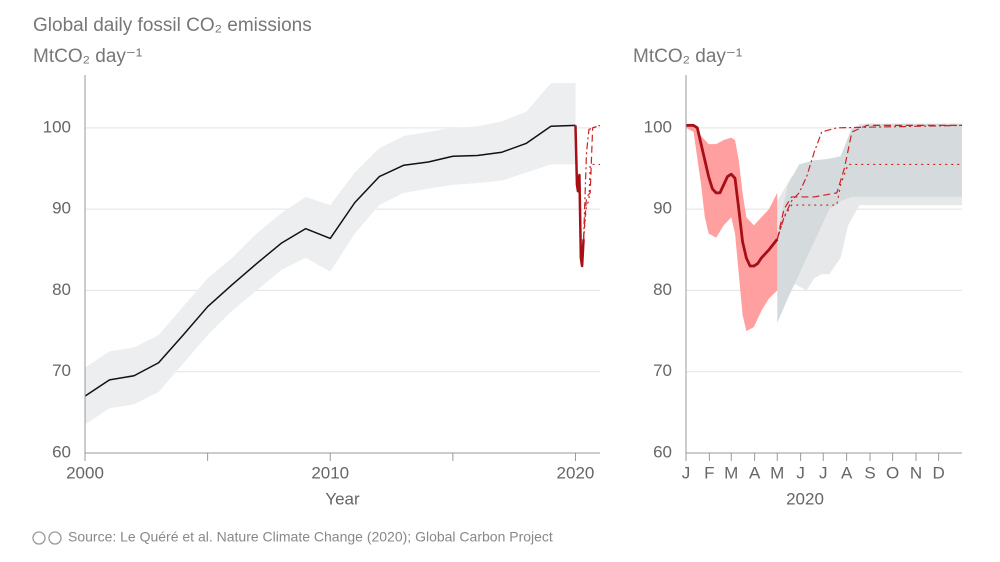  What do you see at coordinates (869, 472) in the screenshot?
I see `x-tick-label: S` at bounding box center [869, 472].